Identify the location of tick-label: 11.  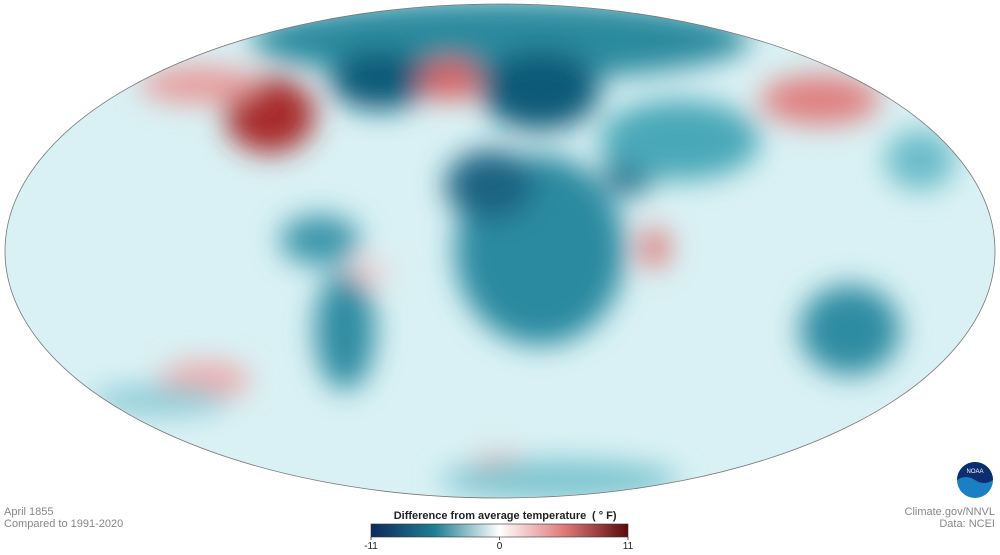
(628, 546).